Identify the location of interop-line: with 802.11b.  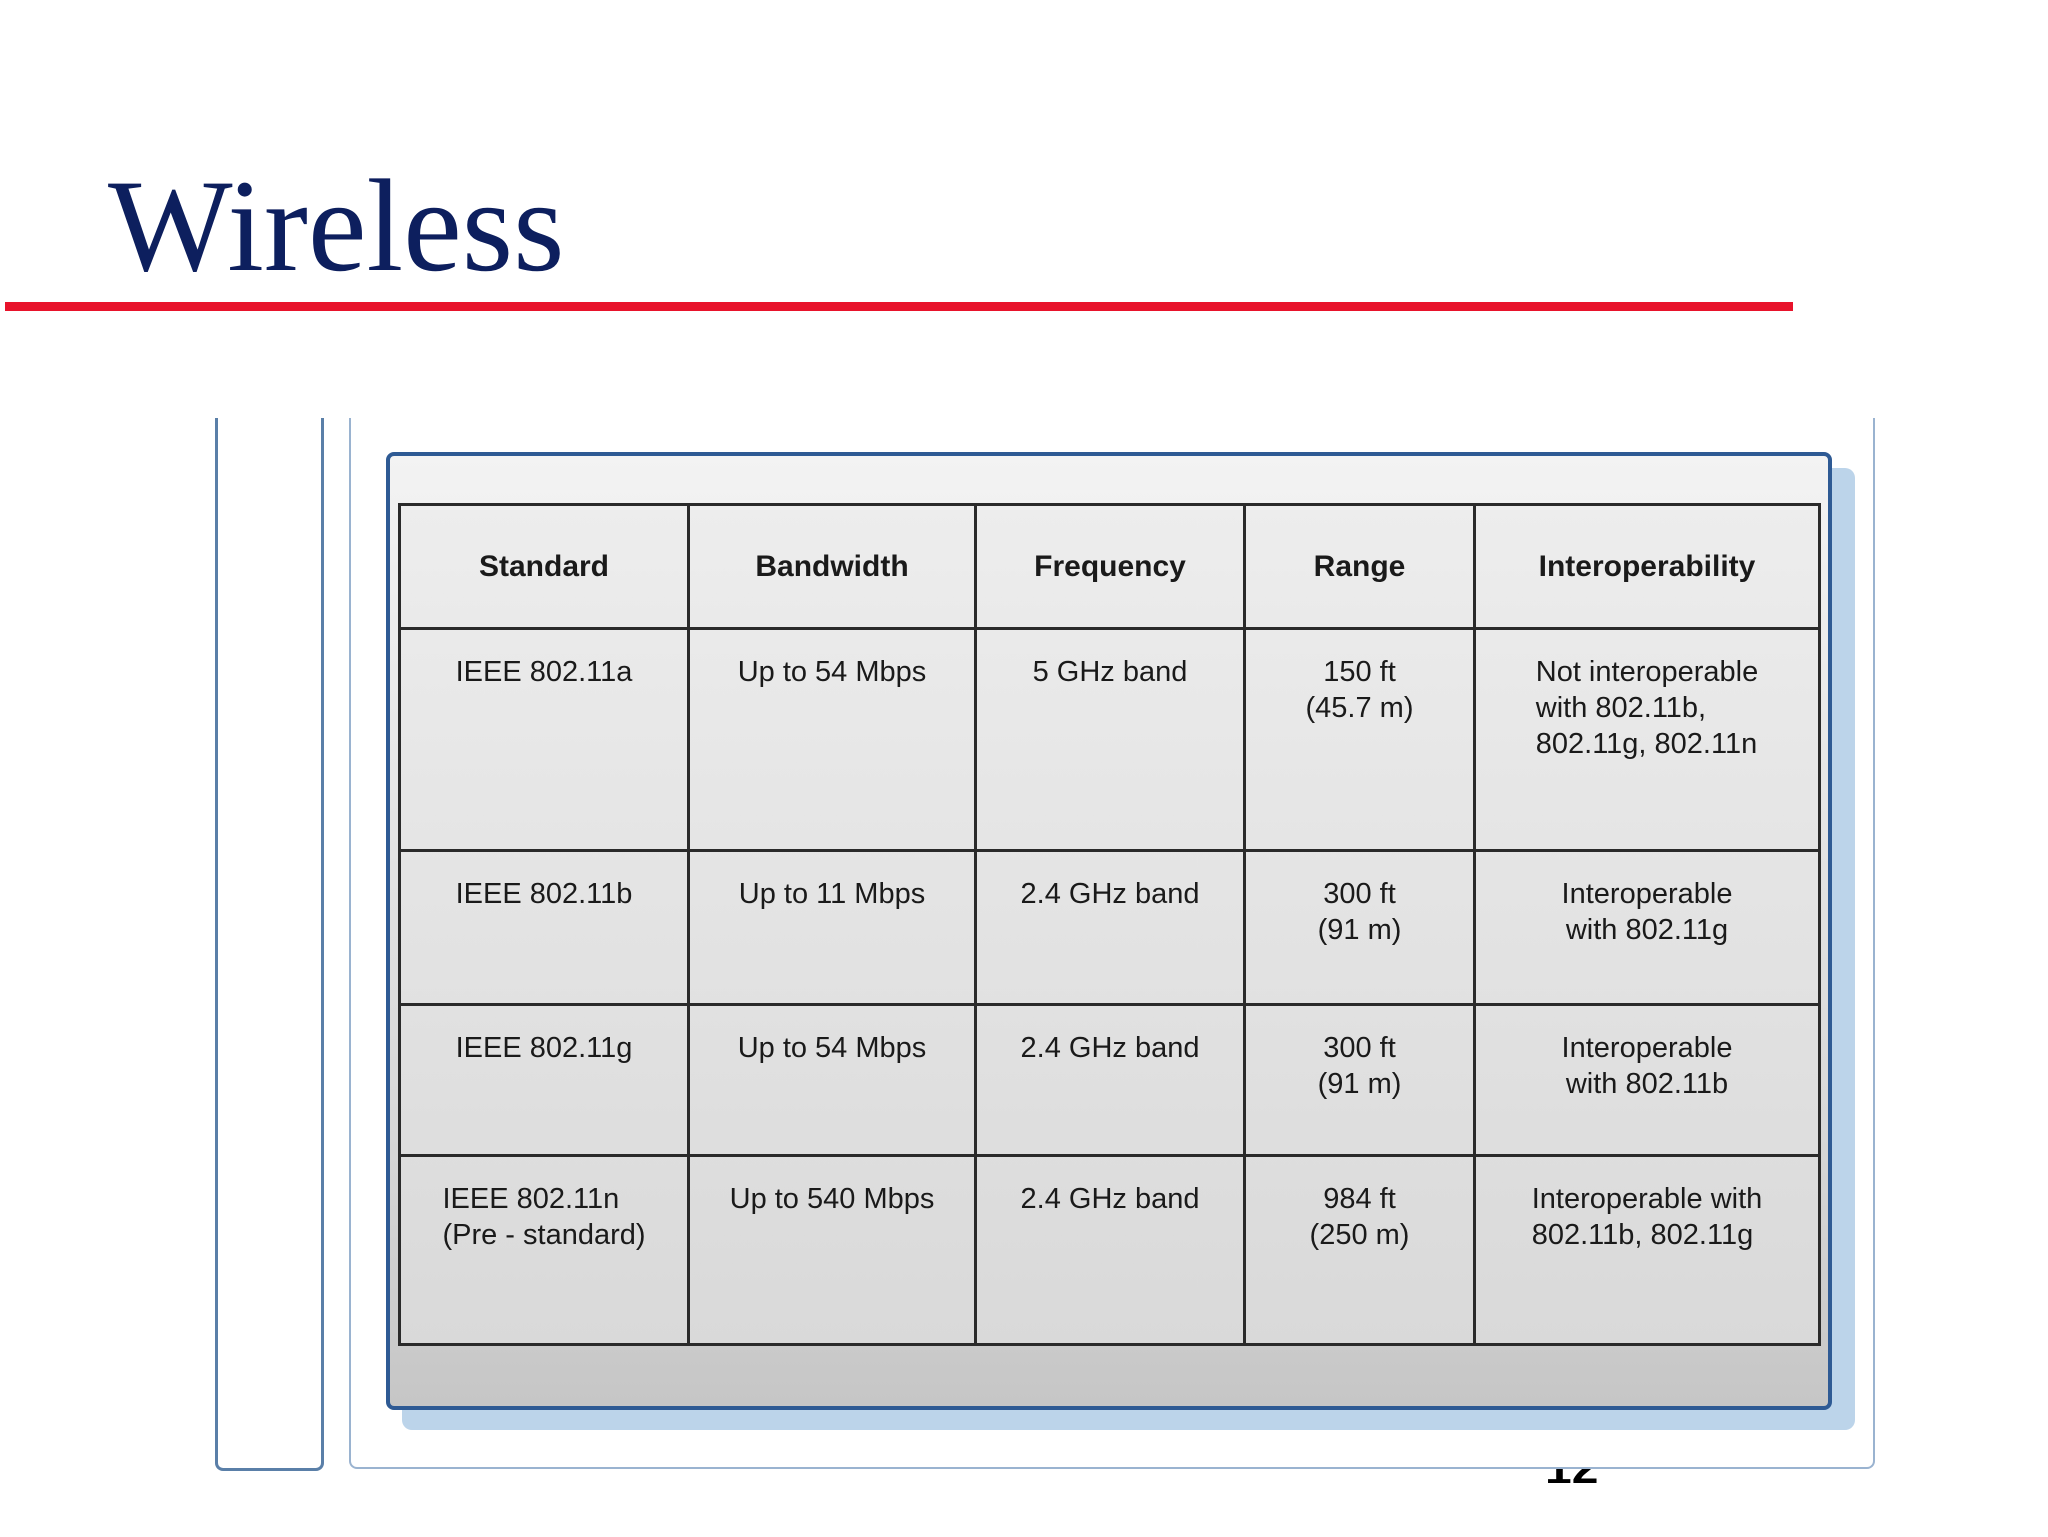
(1647, 1084).